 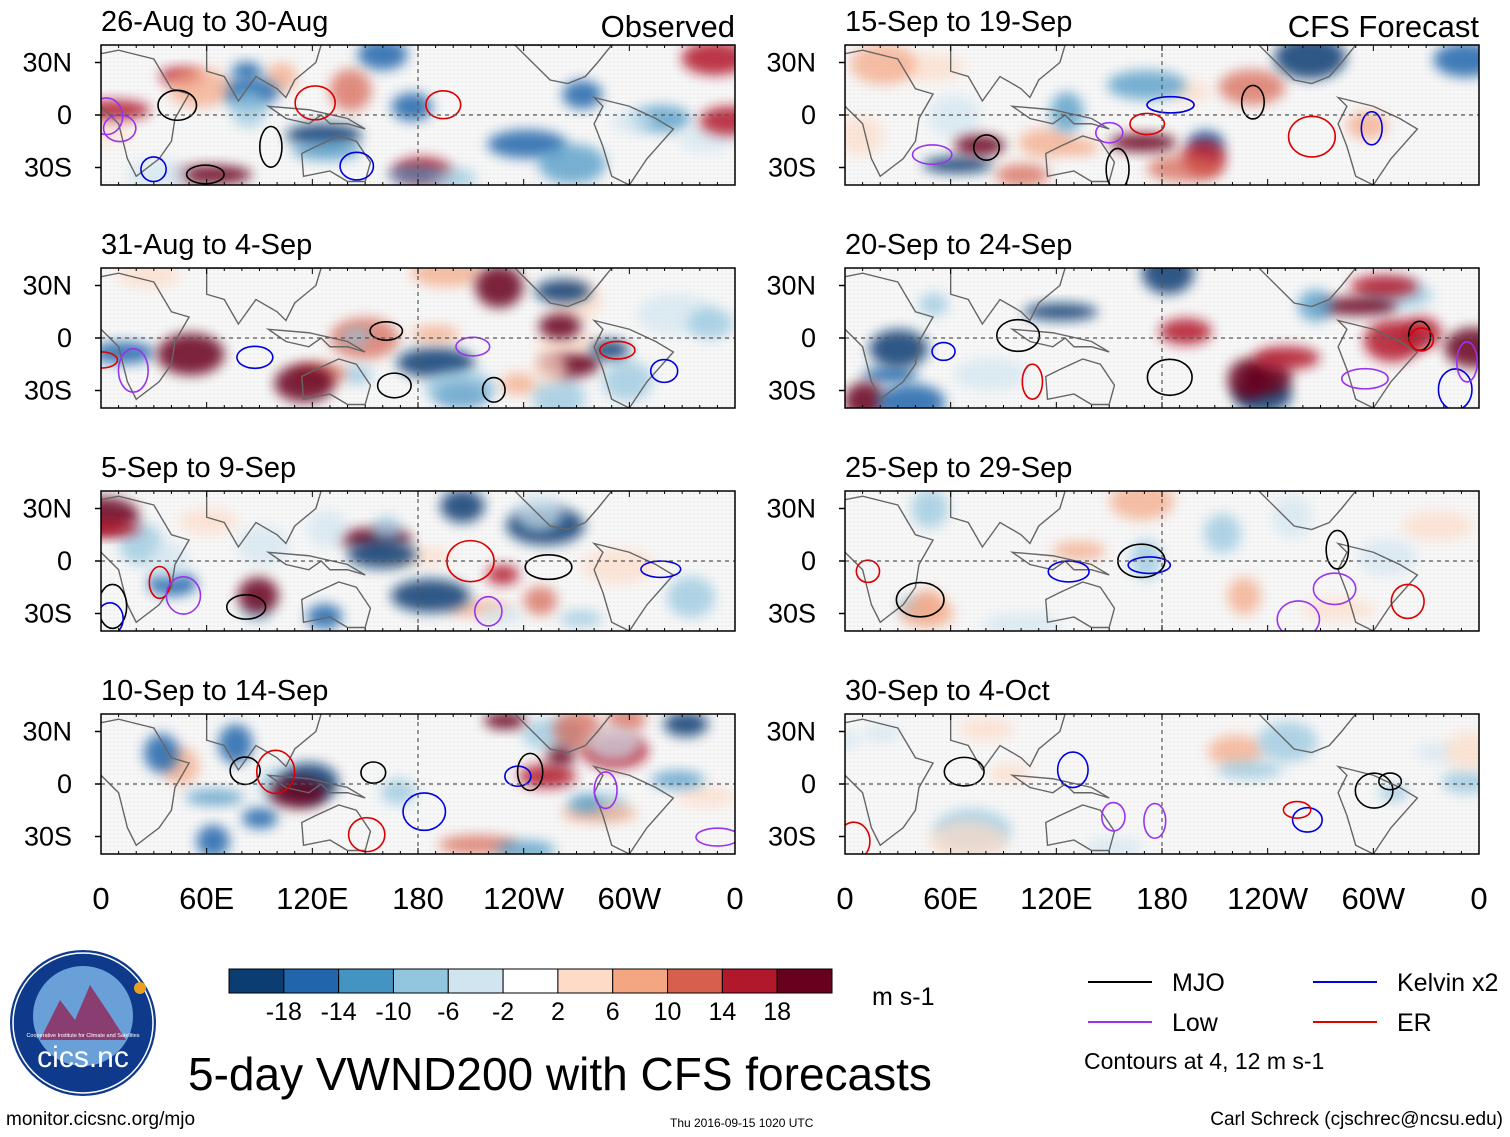 What do you see at coordinates (958, 22) in the screenshot?
I see `panel-date-label: 15-Sep to 19-Sep` at bounding box center [958, 22].